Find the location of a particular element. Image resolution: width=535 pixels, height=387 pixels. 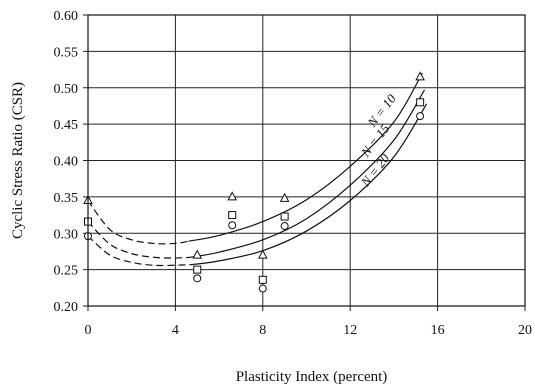

x-tick-label: 0 is located at coordinates (88, 330).